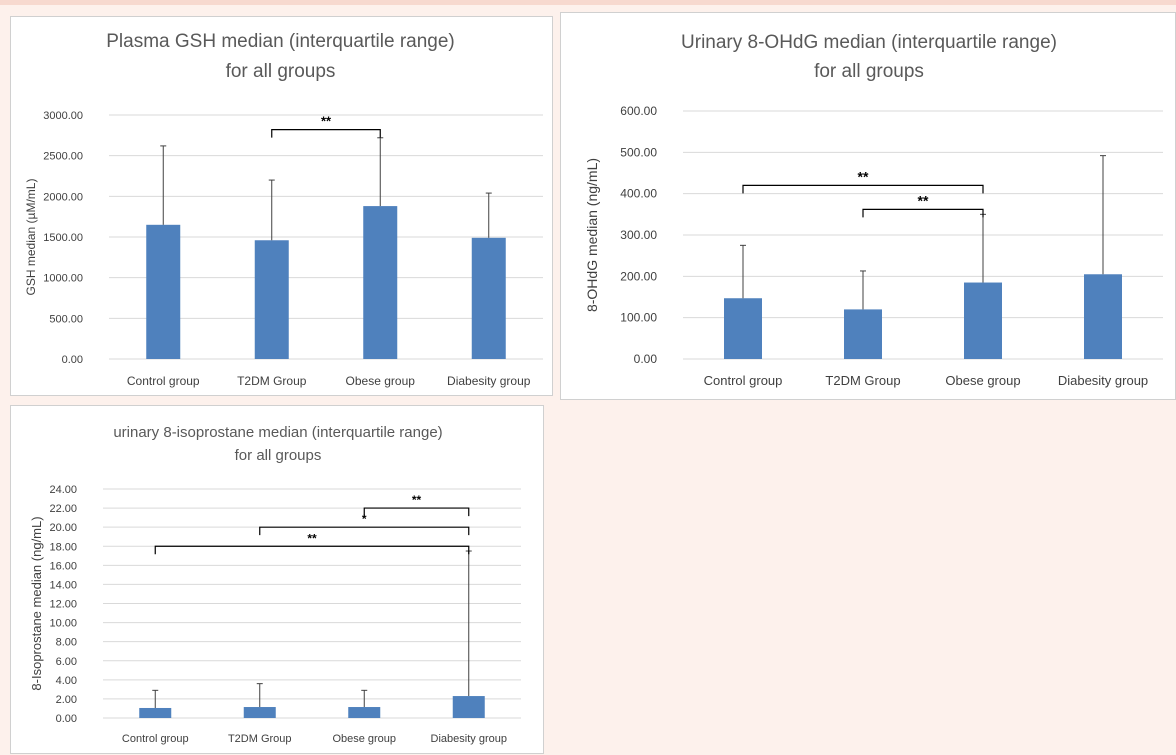 This screenshot has height=755, width=1176. Describe the element at coordinates (280, 41) in the screenshot. I see `chart-title-line: Plasma GSH median (interquartile range)` at that location.